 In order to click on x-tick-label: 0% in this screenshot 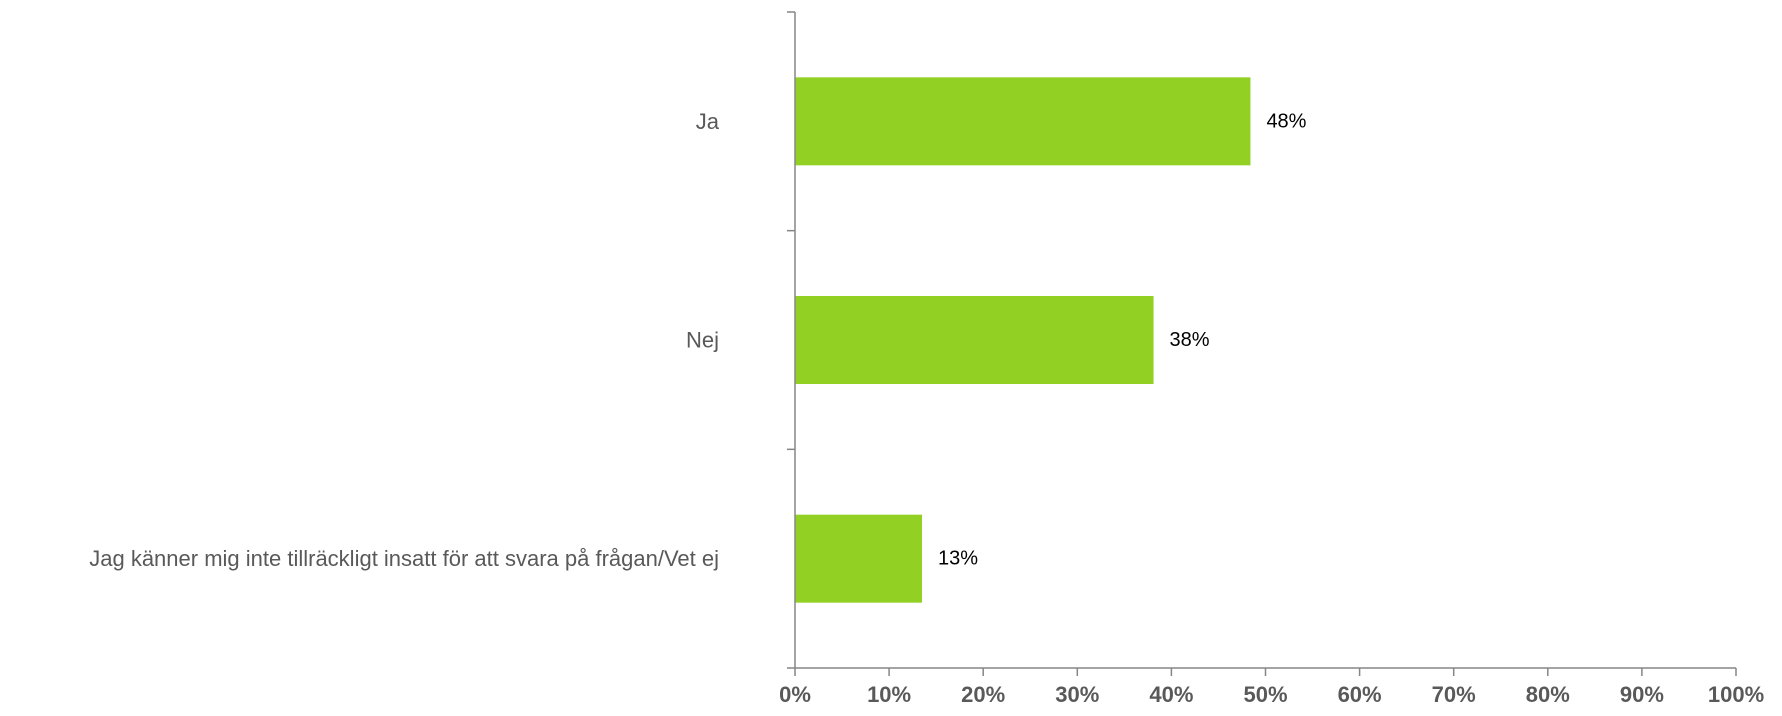, I will do `click(795, 694)`.